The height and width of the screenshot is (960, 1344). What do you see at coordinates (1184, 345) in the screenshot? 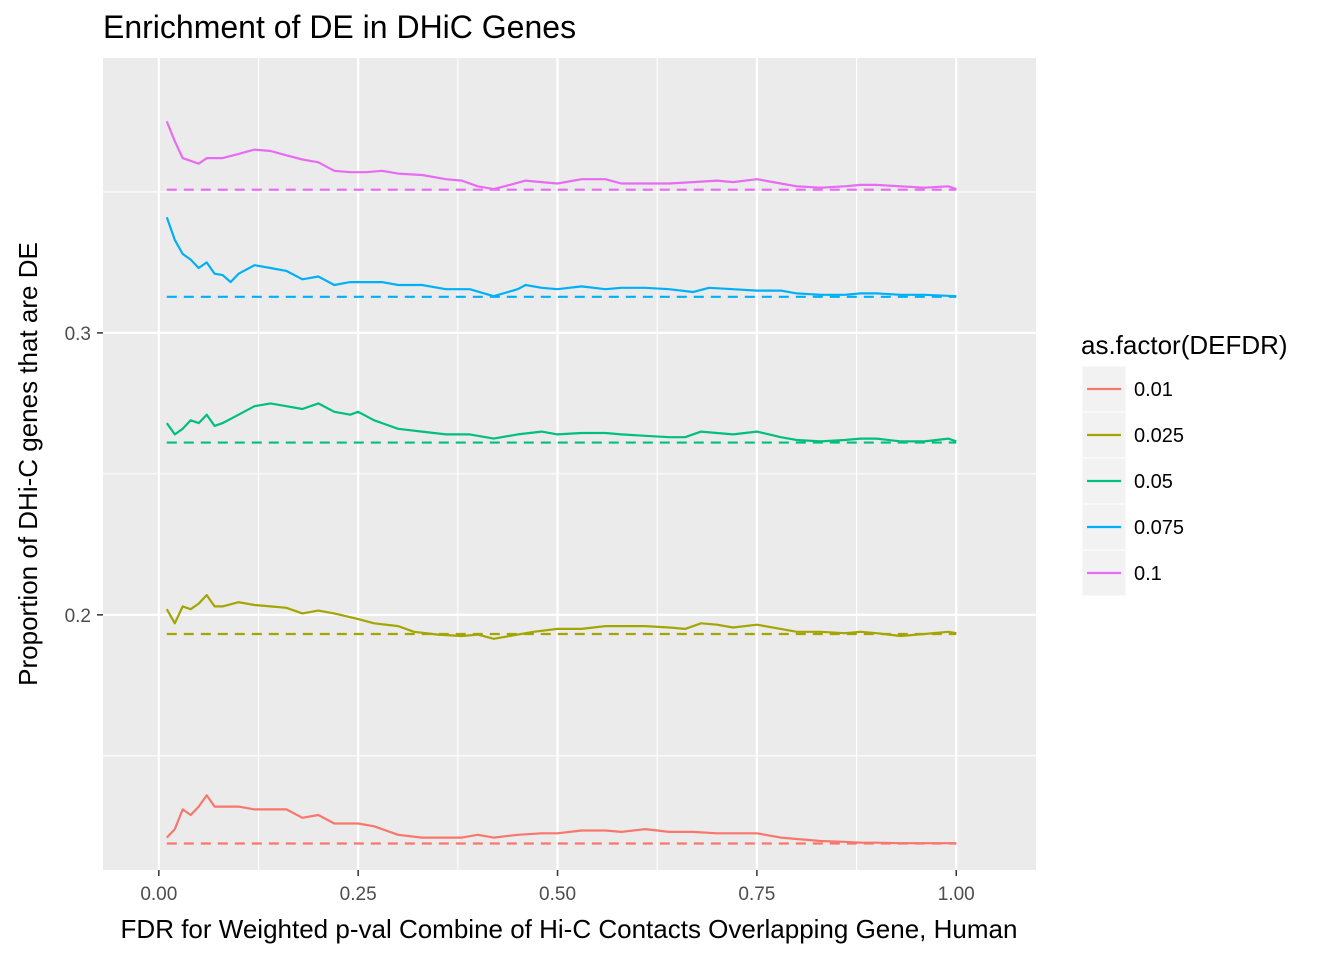
I see `legend-title: as.factor(DEFDR)` at bounding box center [1184, 345].